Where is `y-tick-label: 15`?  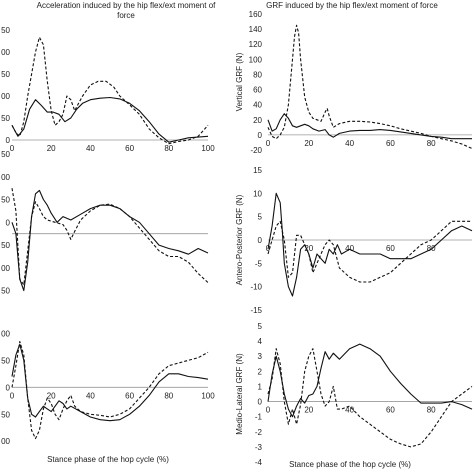
y-tick-label: 15 is located at coordinates (257, 170).